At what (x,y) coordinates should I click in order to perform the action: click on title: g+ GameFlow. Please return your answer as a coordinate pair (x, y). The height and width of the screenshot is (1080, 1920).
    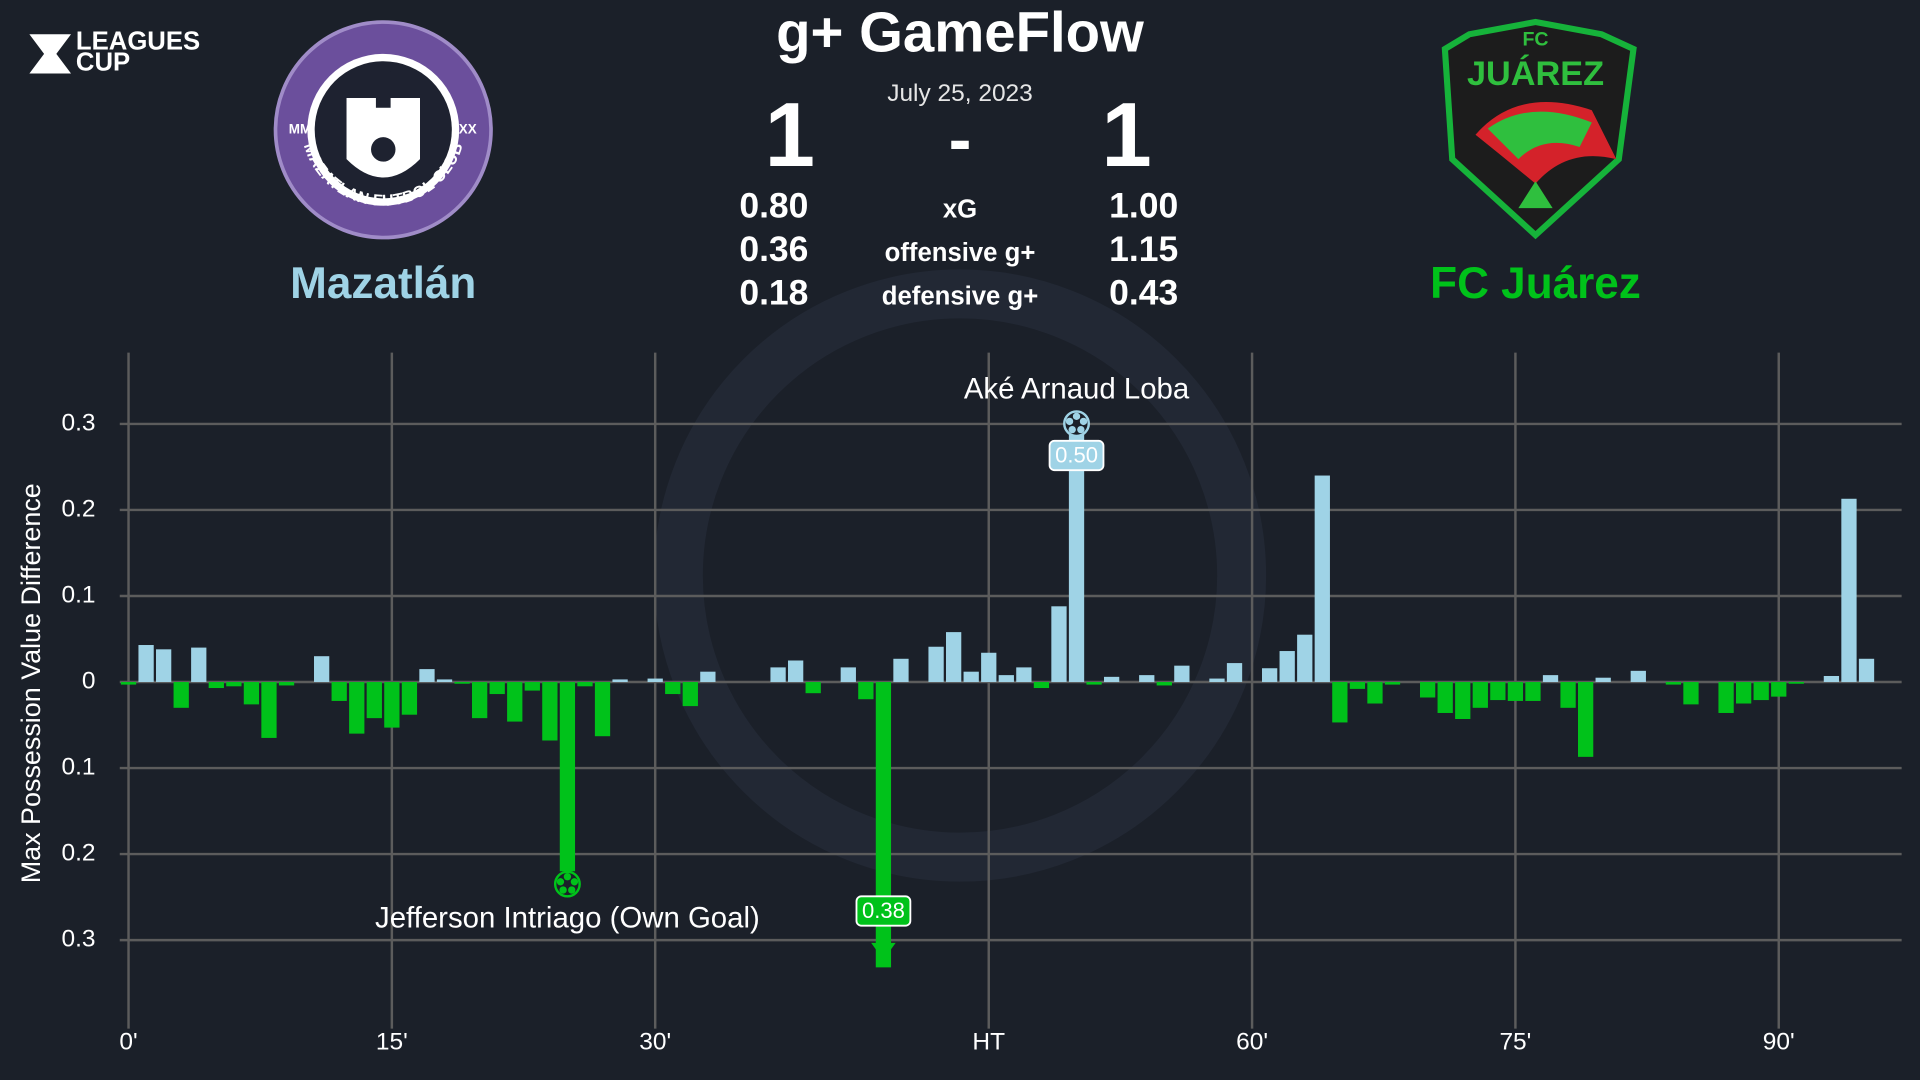
    Looking at the image, I should click on (960, 32).